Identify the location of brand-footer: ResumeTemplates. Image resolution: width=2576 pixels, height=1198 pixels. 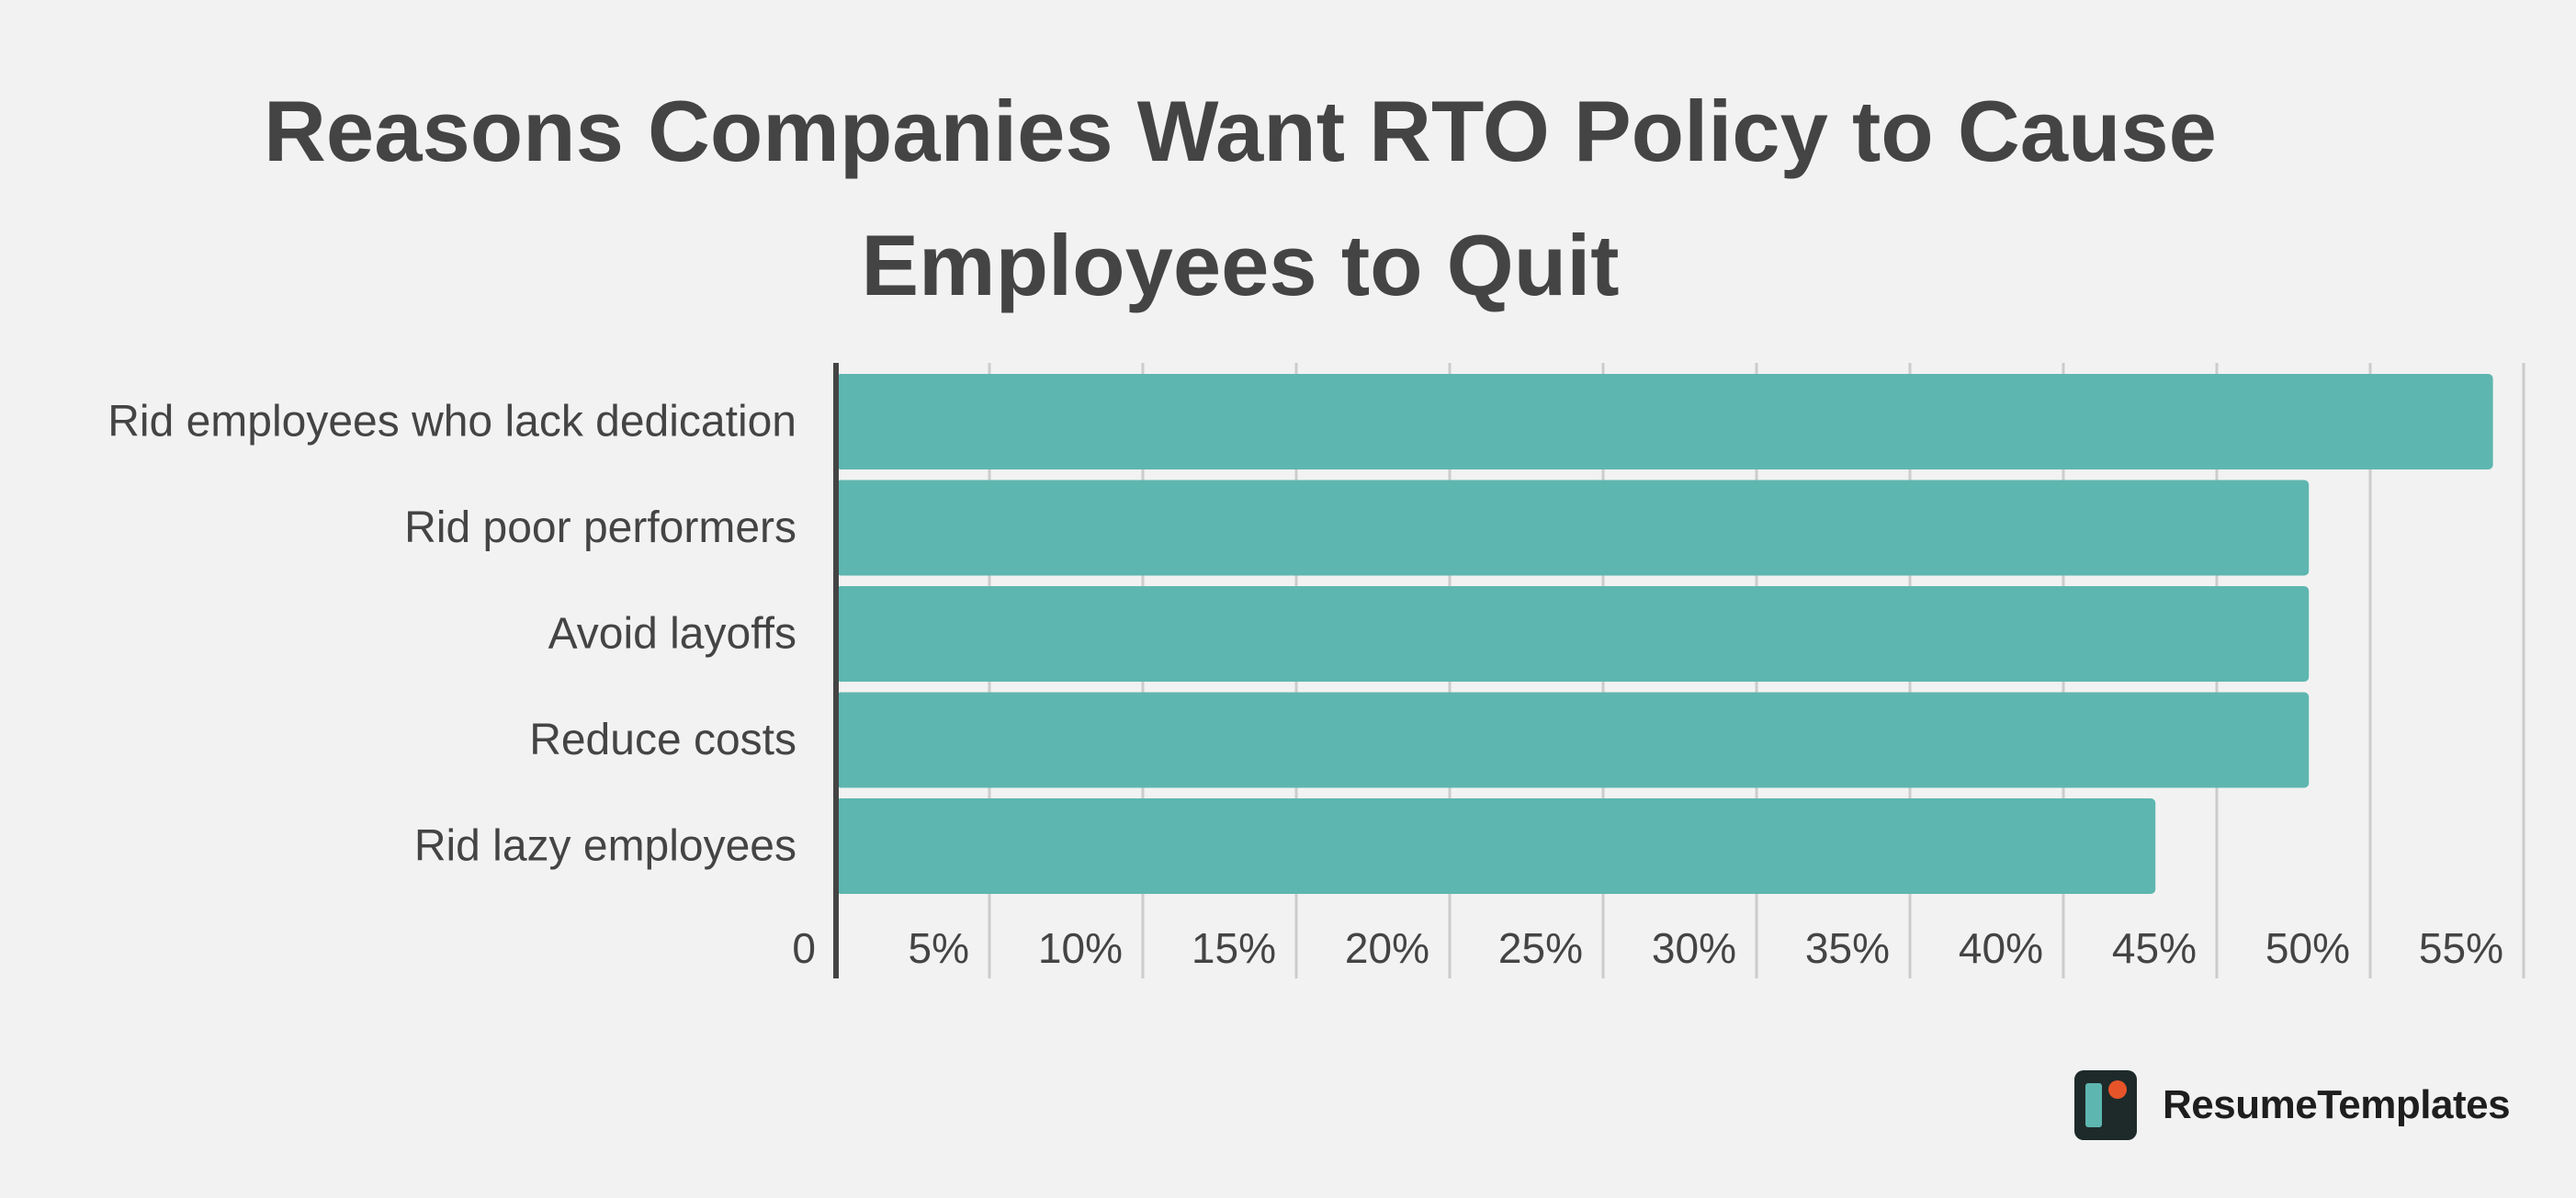
(2292, 1105).